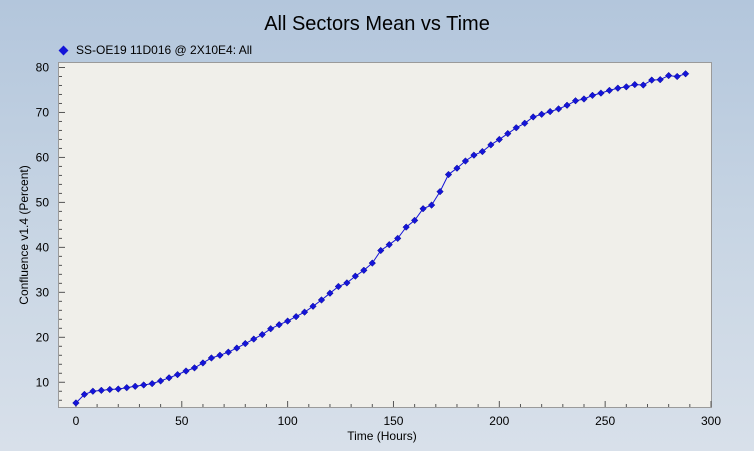 Image resolution: width=754 pixels, height=451 pixels. Describe the element at coordinates (43, 67) in the screenshot. I see `y-tick-label: 80` at that location.